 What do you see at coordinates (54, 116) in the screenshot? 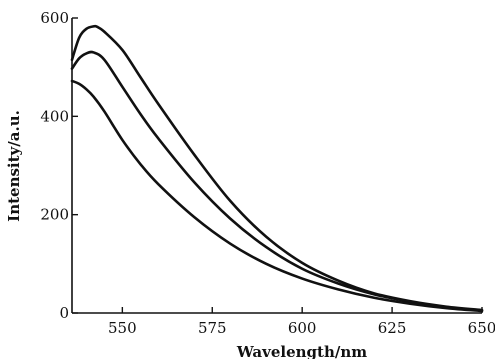
I see `y-tick-label: 400` at bounding box center [54, 116].